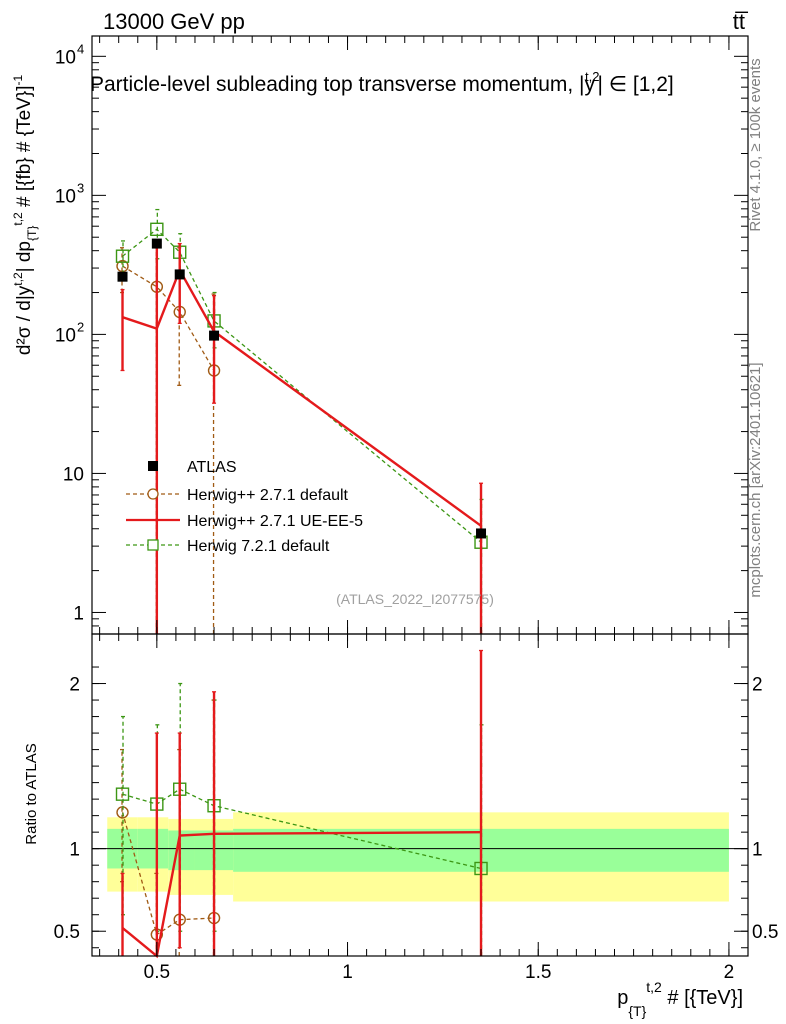 This screenshot has width=786, height=1024. I want to click on legend-herwigpp-default-label: Herwig++ 2.7.1 default, so click(268, 495).